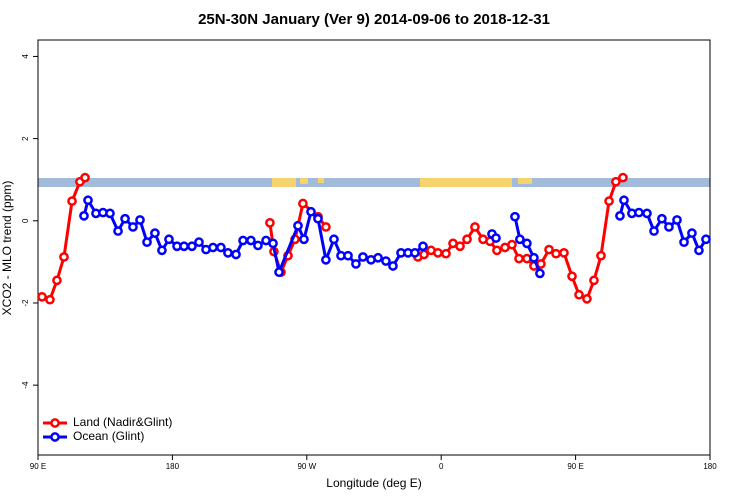 Image resolution: width=750 pixels, height=500 pixels. What do you see at coordinates (374, 182) in the screenshot?
I see `land-ocean-strip` at bounding box center [374, 182].